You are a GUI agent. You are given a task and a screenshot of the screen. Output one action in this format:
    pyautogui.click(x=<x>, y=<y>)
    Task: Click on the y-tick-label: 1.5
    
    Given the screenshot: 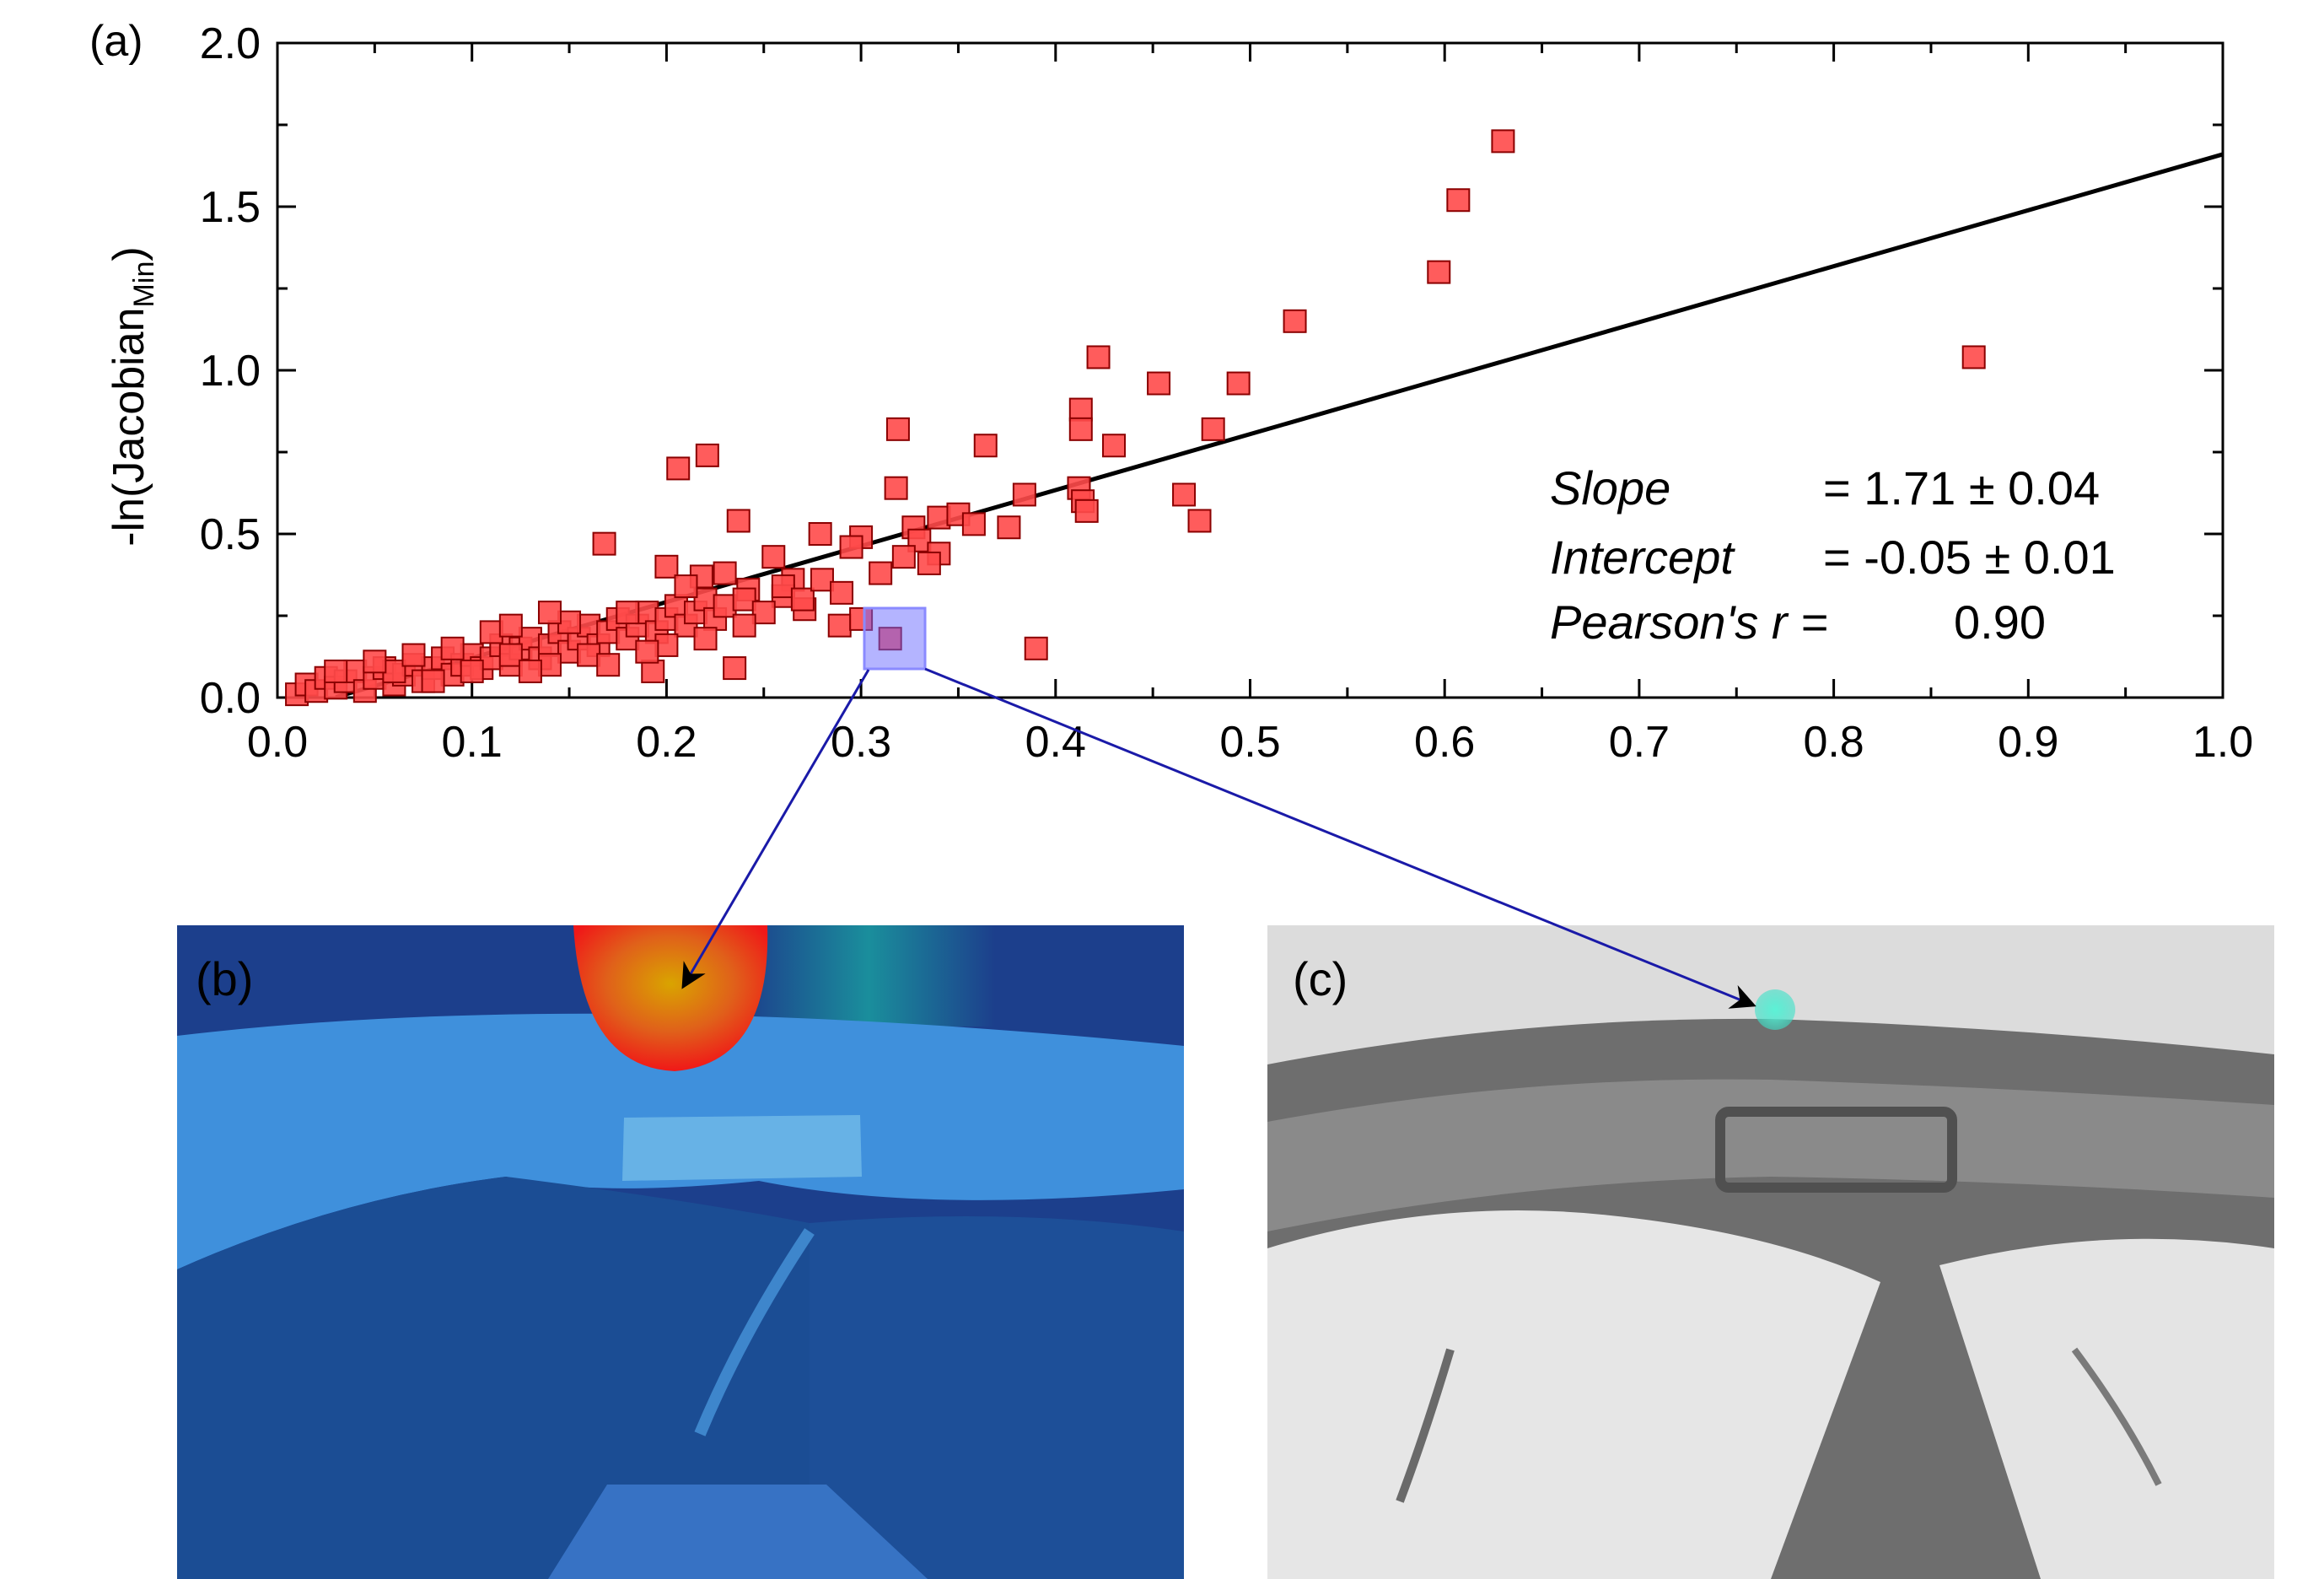 What is the action you would take?
    pyautogui.click(x=230, y=208)
    